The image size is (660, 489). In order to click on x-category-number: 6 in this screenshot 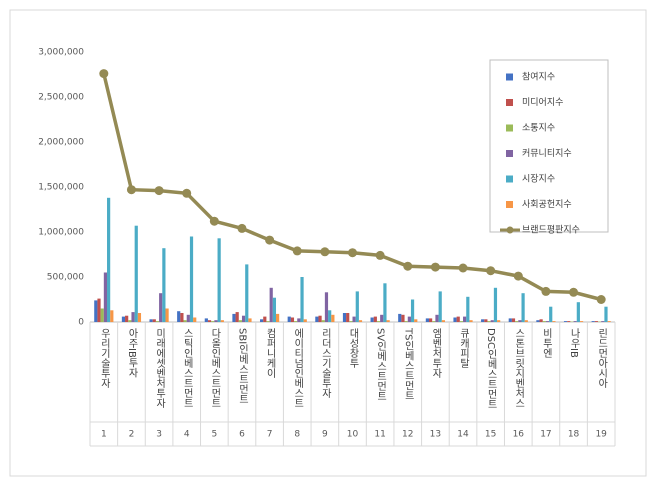, I will do `click(242, 435)`.